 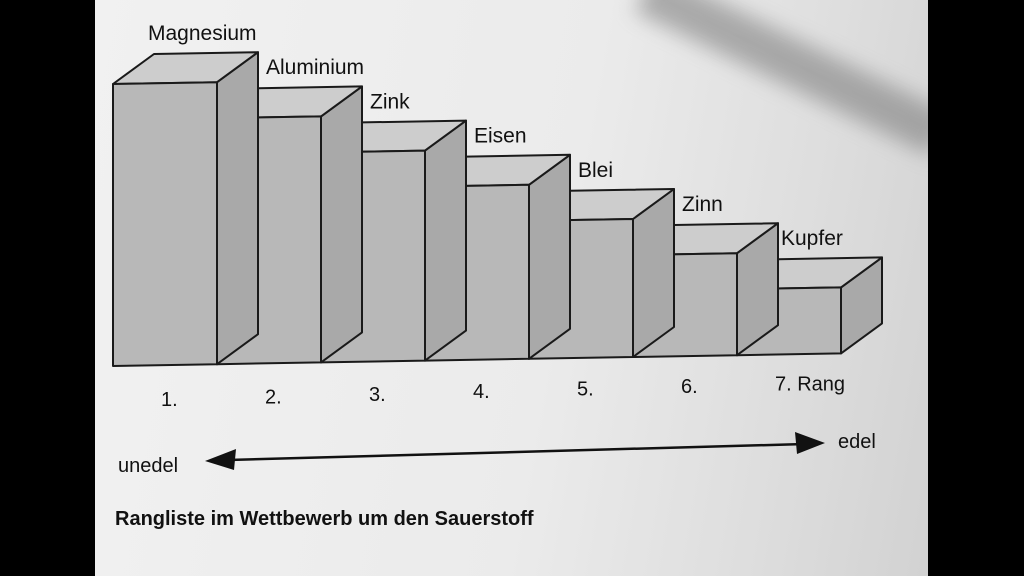 I want to click on rank-label: 3., so click(x=377, y=395).